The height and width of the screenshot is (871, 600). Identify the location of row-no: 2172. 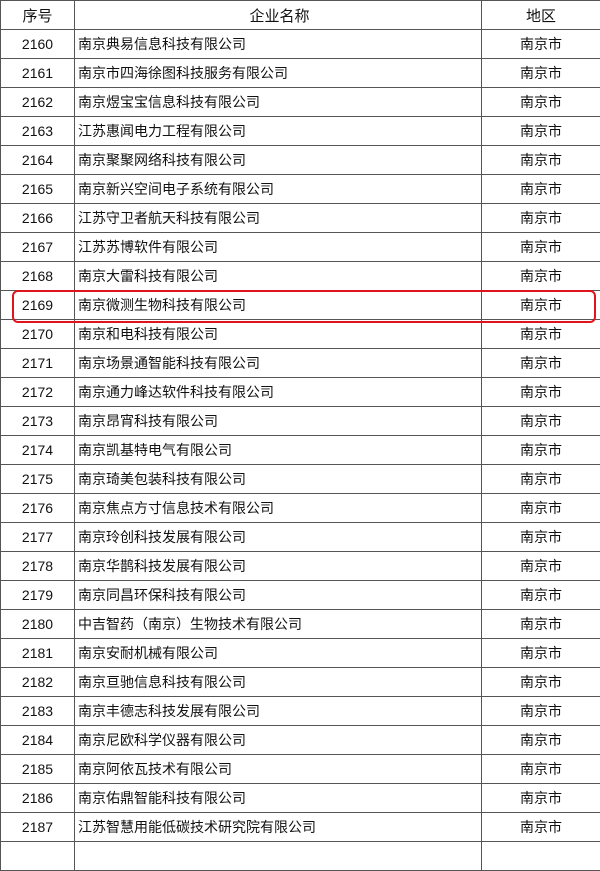
(38, 392).